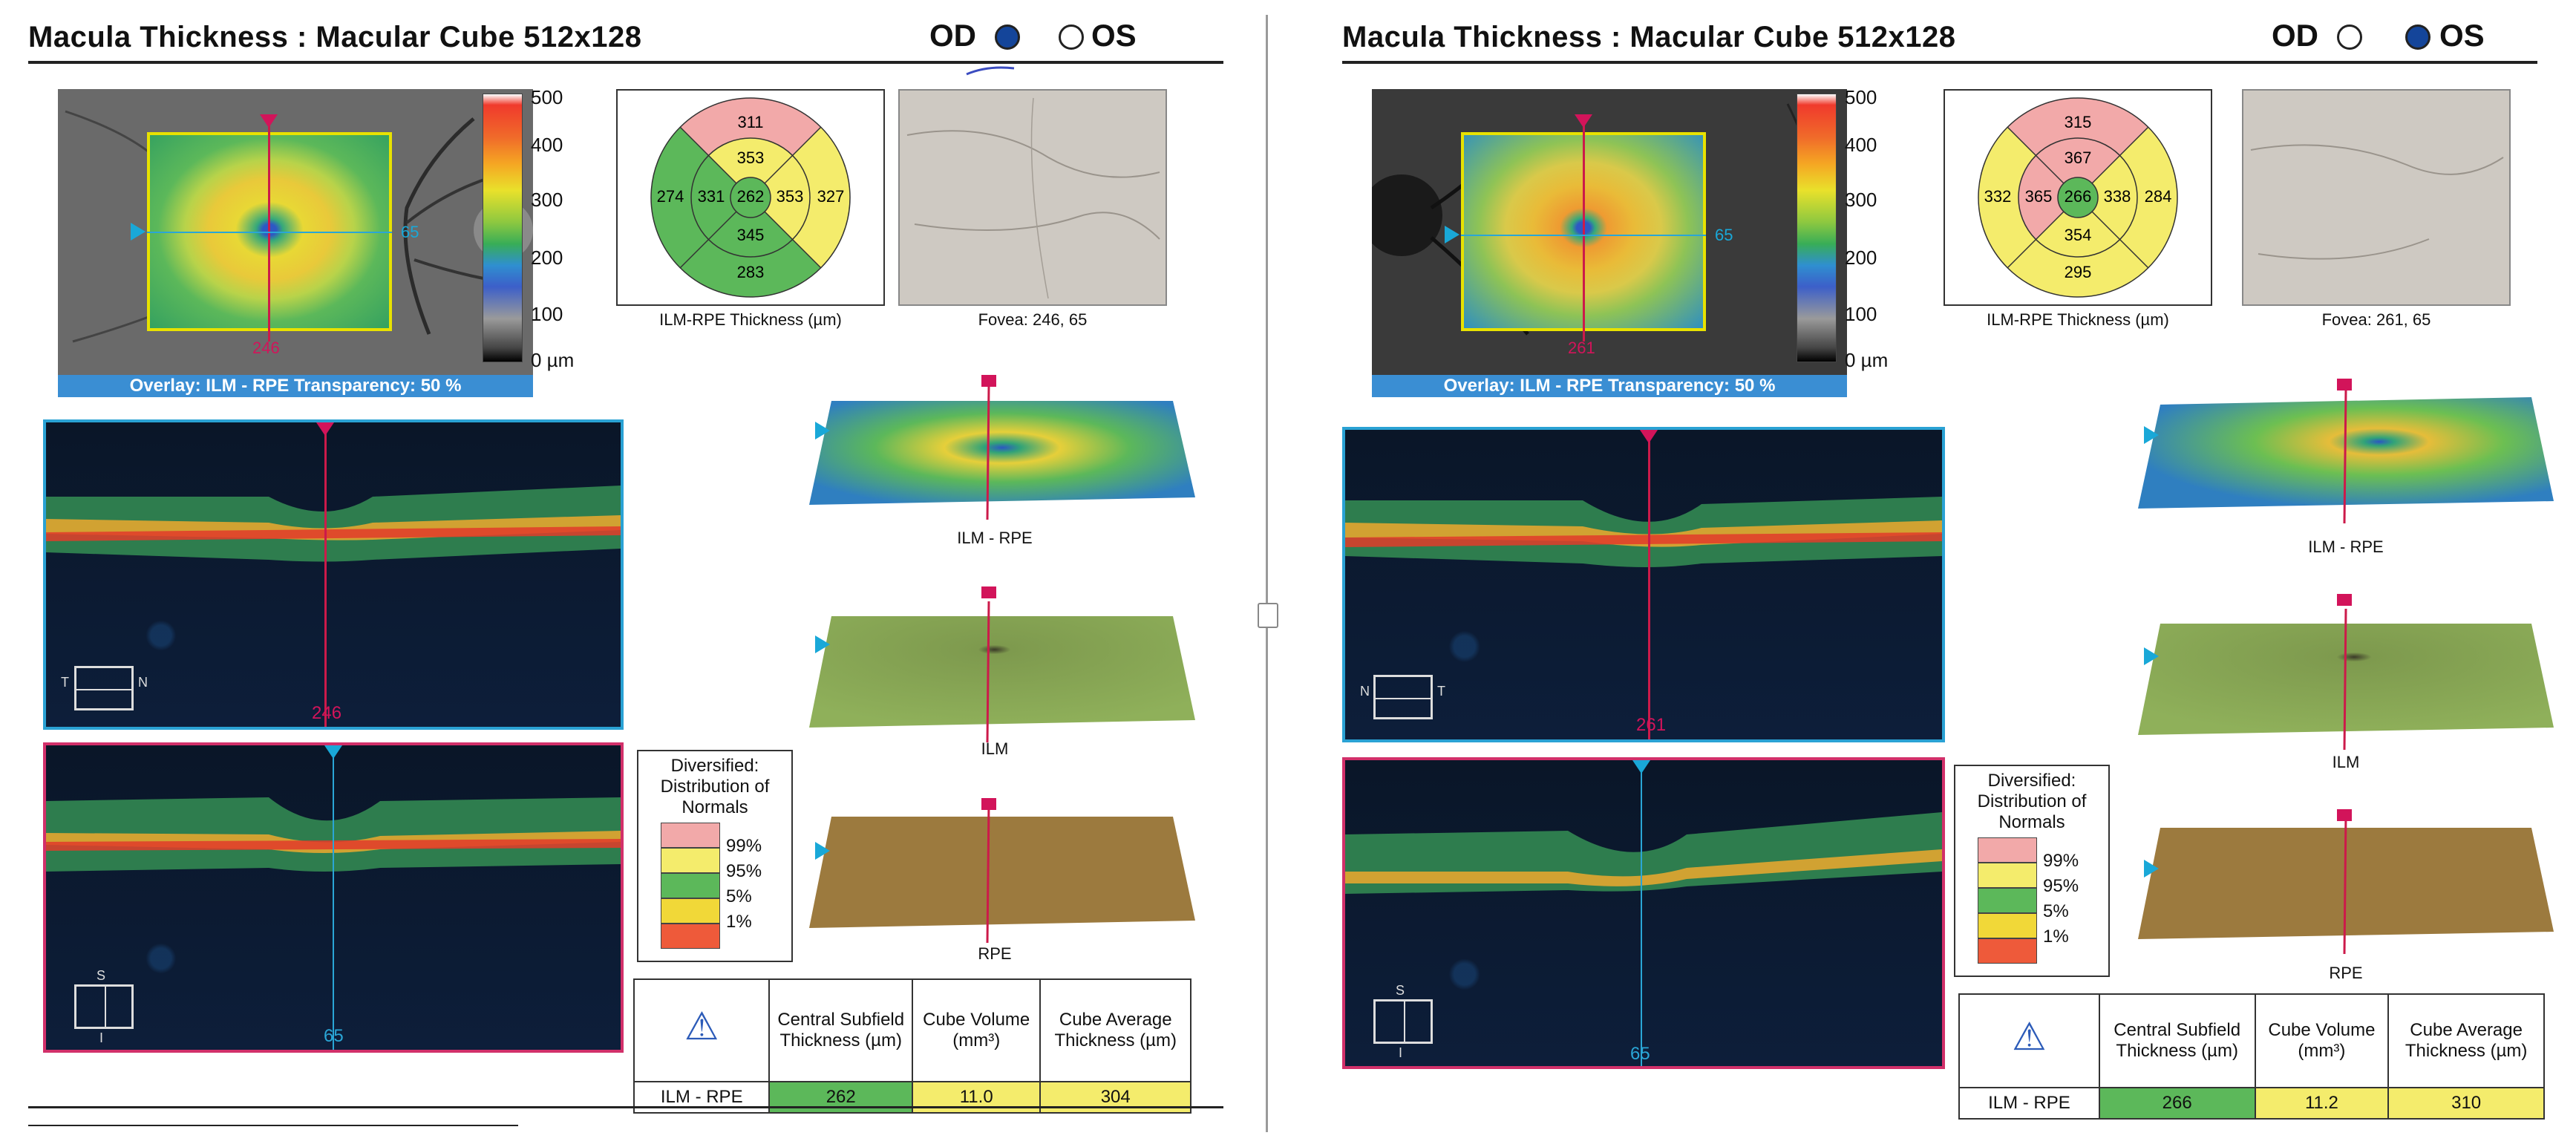  Describe the element at coordinates (2078, 197) in the screenshot. I see `etdrs-grid: 315 367 332 365 266 338 284 354 295` at that location.